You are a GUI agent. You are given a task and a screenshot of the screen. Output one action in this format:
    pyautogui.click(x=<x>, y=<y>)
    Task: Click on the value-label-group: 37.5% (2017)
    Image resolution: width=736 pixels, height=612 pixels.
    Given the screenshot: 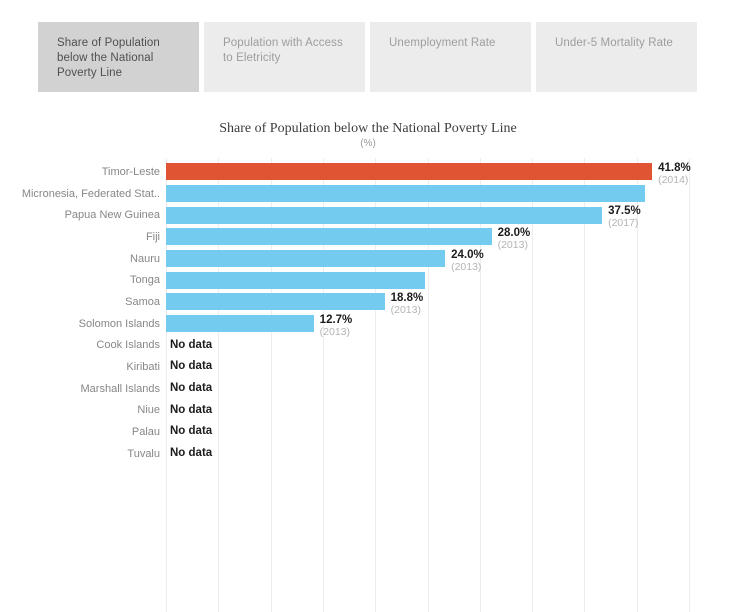 What is the action you would take?
    pyautogui.click(x=624, y=217)
    